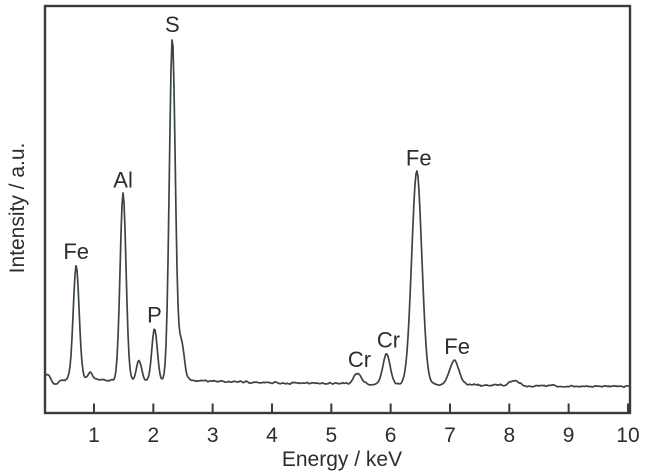  I want to click on x-tick-label: 10, so click(627, 435).